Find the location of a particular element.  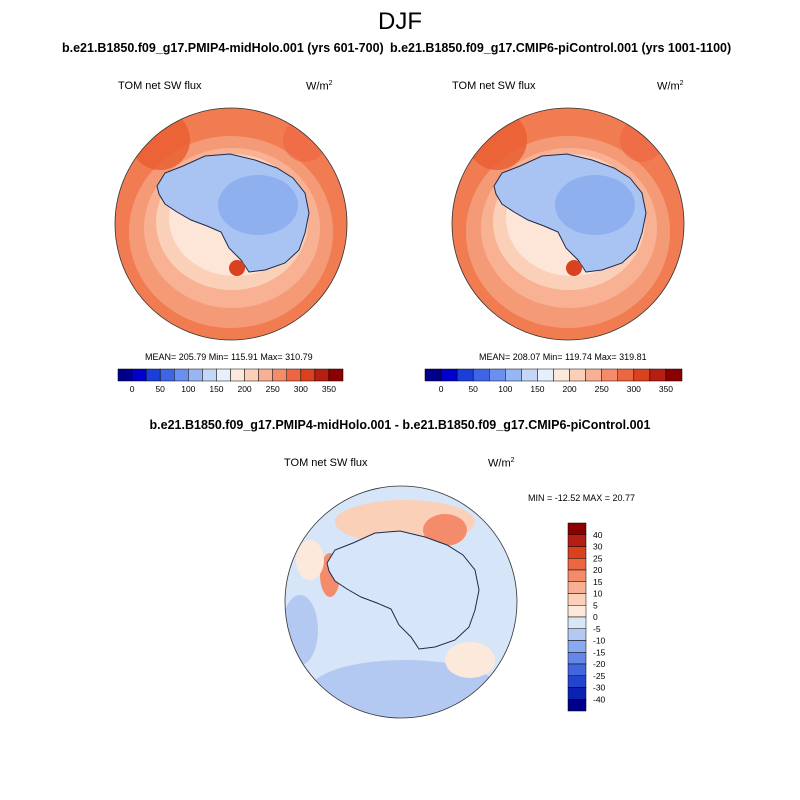

left-colorbar-tick-label: 100 is located at coordinates (188, 389).